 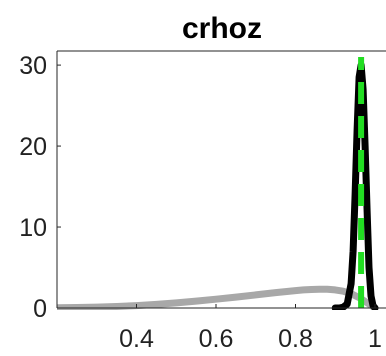 What do you see at coordinates (40, 309) in the screenshot?
I see `y-tick-label: 0` at bounding box center [40, 309].